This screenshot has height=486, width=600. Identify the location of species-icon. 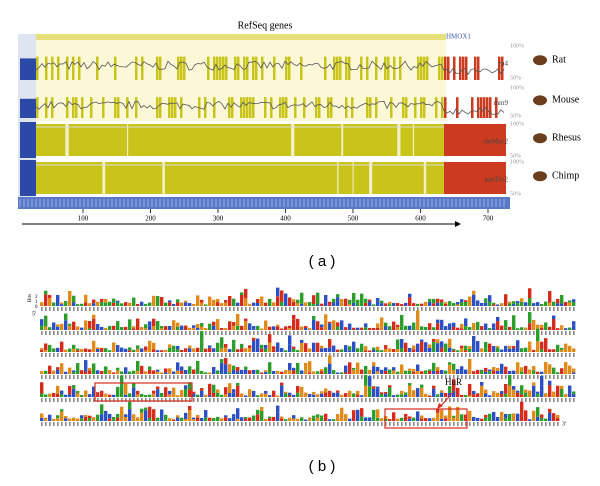
(540, 60).